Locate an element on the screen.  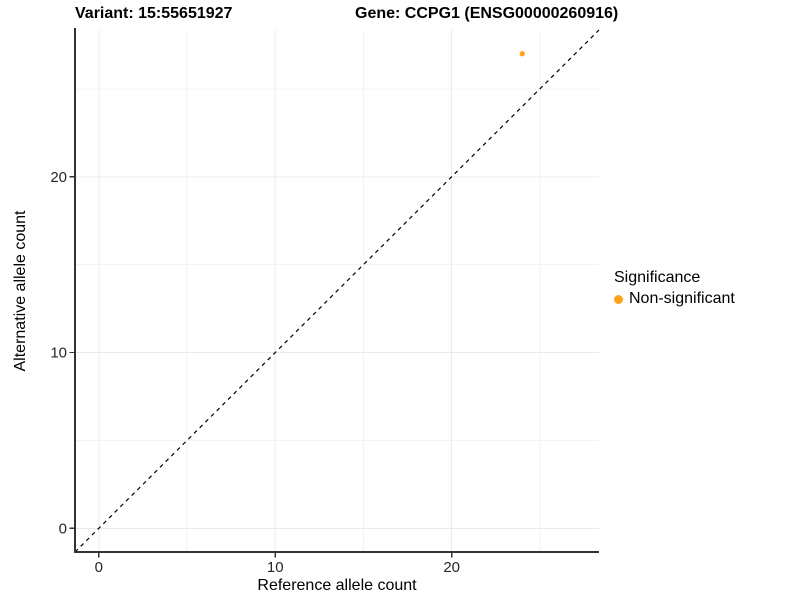
y-tick-label: 10 is located at coordinates (58, 353).